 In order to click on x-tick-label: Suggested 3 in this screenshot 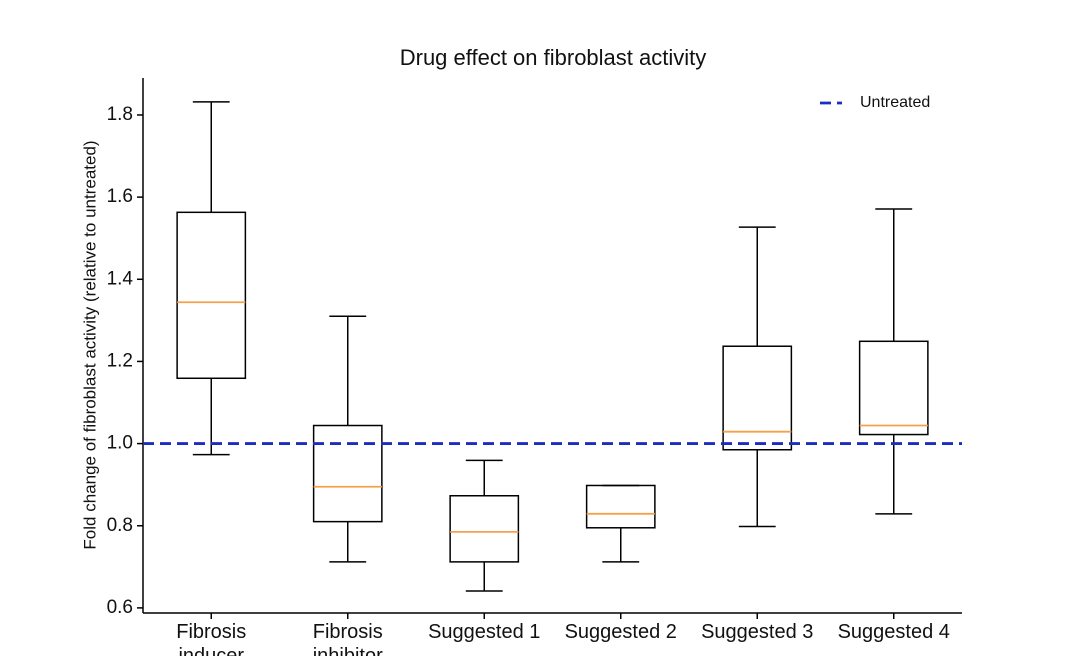, I will do `click(757, 632)`.